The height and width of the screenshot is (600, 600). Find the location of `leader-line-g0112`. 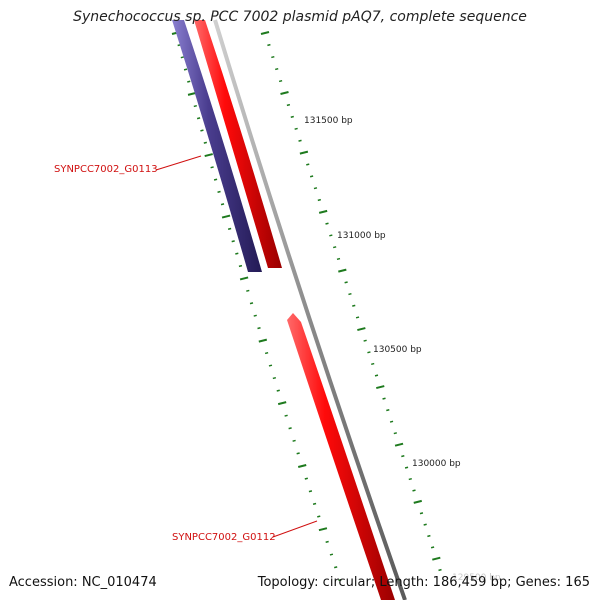

leader-line-g0112 is located at coordinates (295, 529).